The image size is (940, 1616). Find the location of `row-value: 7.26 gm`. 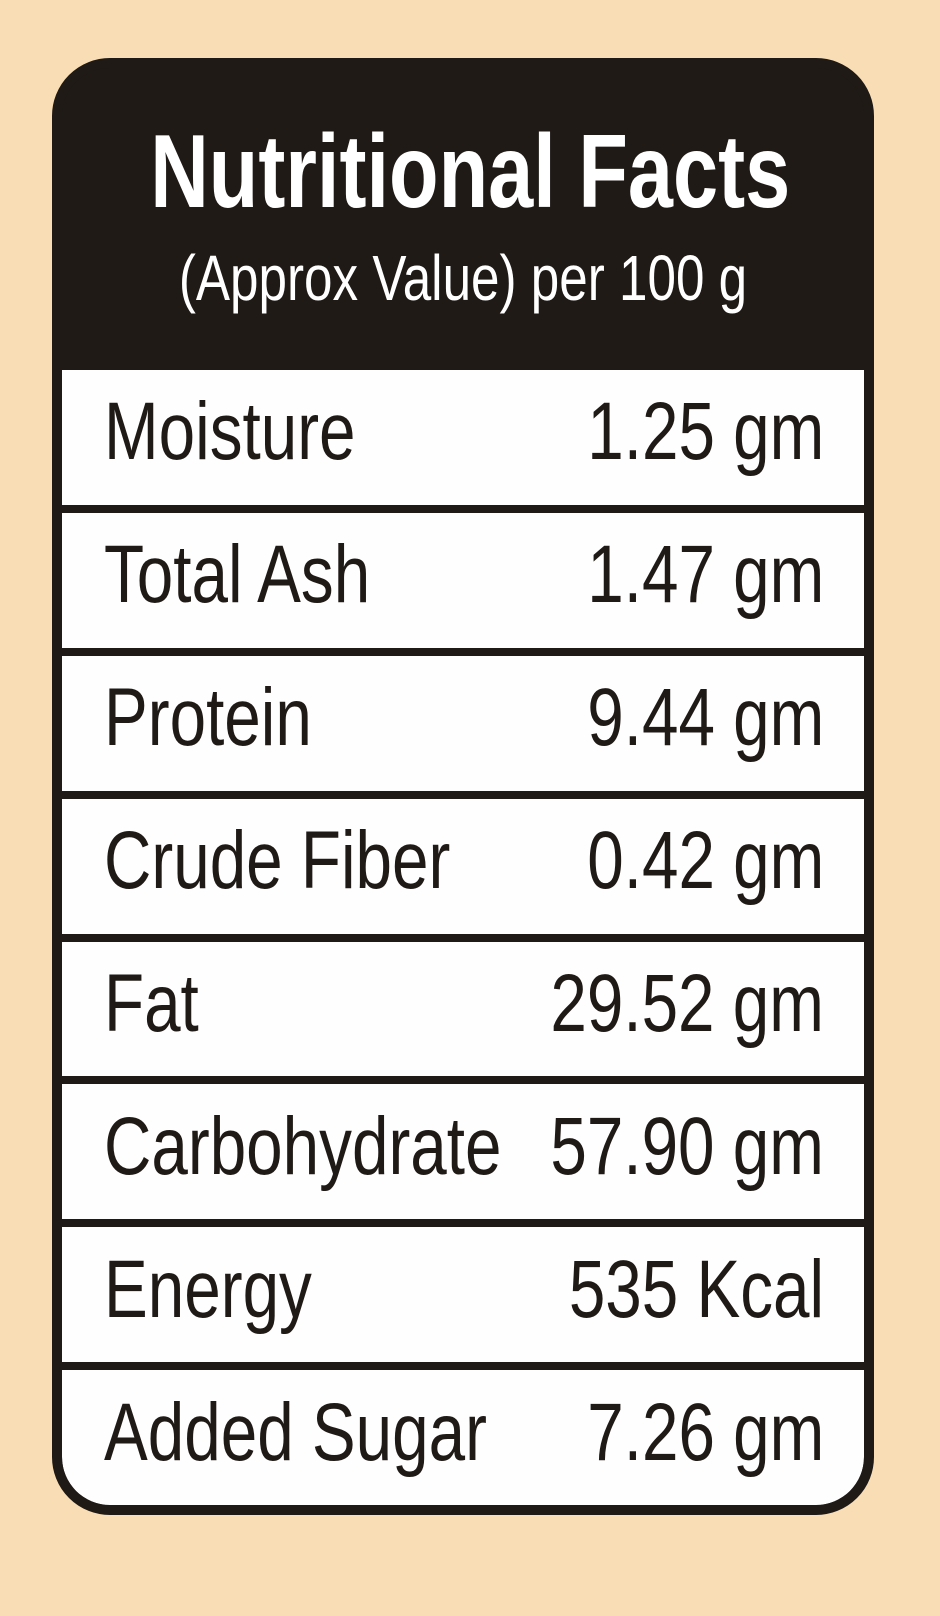

row-value: 7.26 gm is located at coordinates (705, 1432).